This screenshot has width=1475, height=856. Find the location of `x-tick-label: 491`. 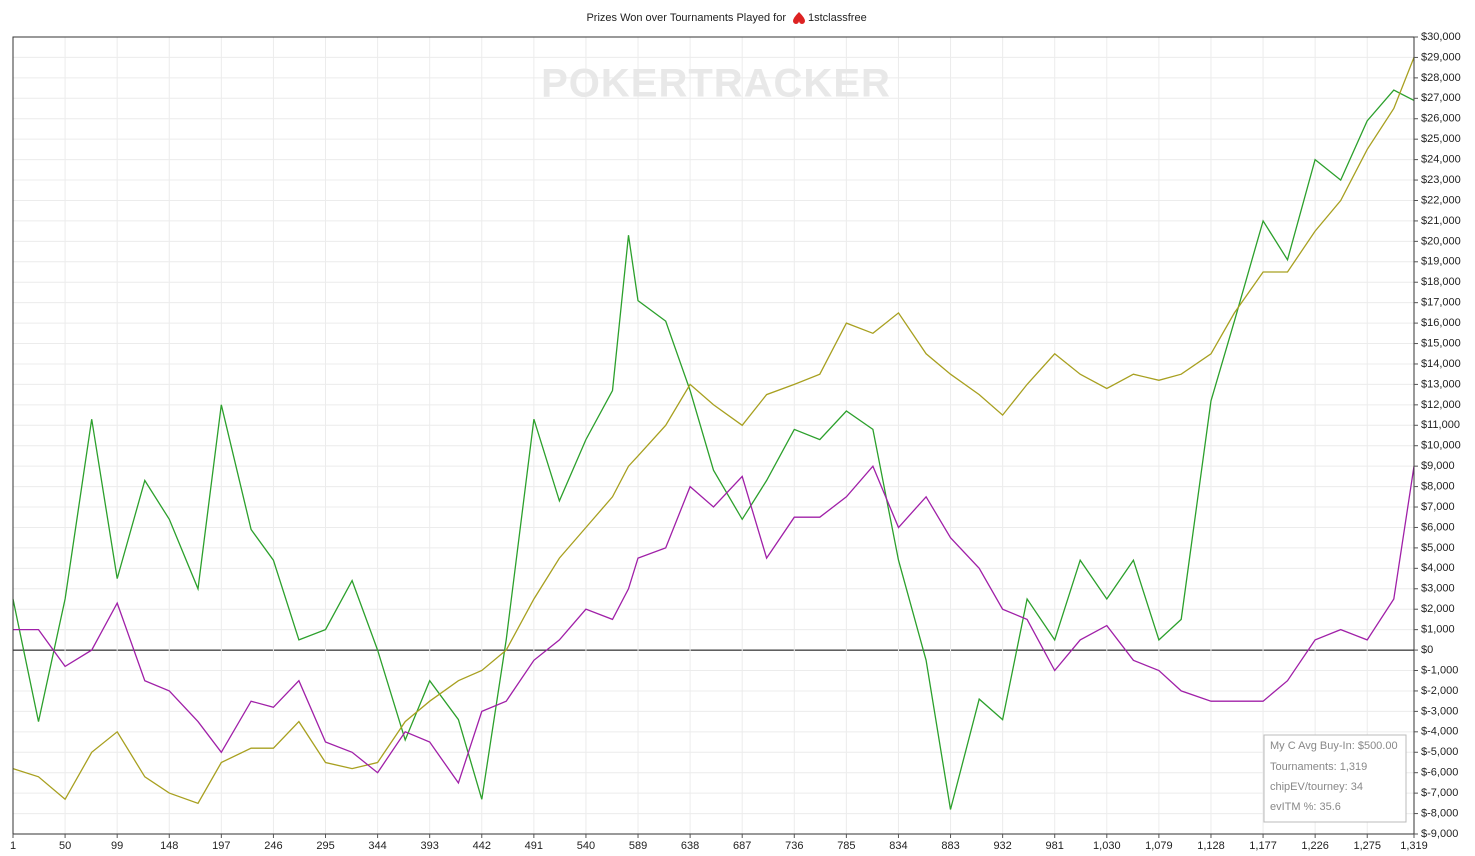

x-tick-label: 491 is located at coordinates (534, 846).